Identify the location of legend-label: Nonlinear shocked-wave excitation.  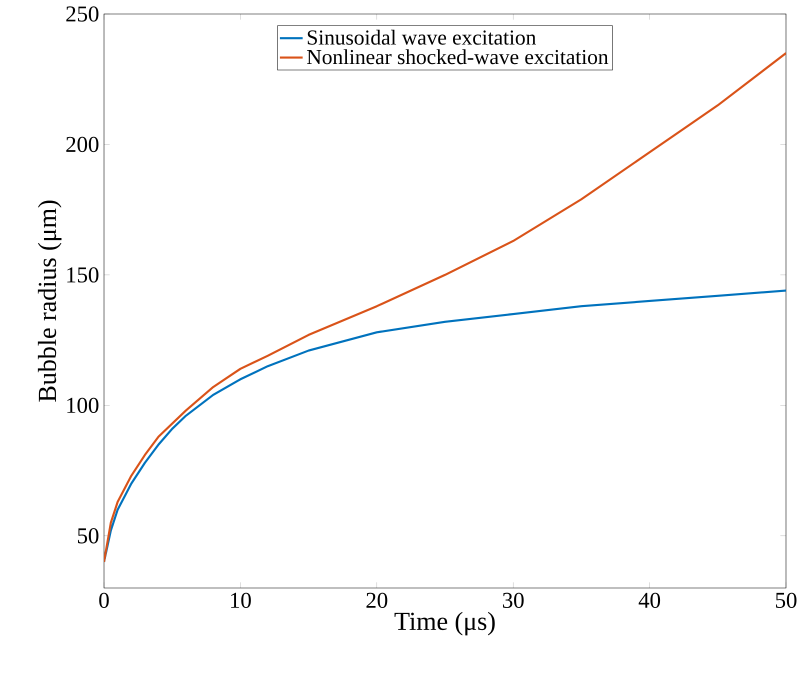
(457, 56).